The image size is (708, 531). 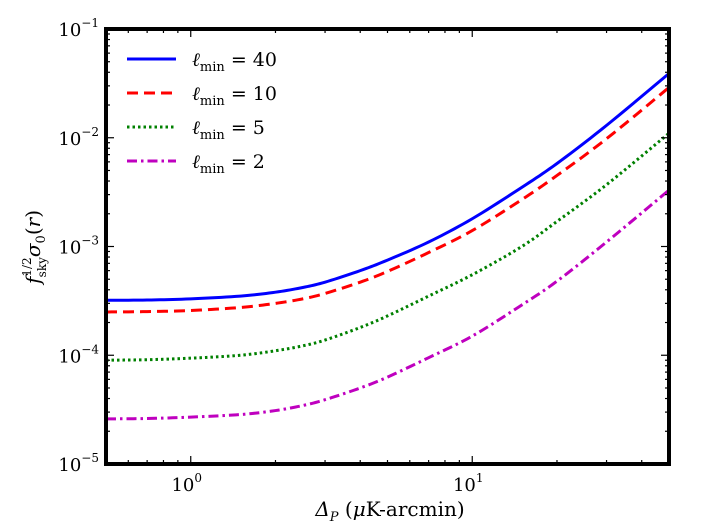 I want to click on legend: ℓmin = 40 ℓmin = 10 ℓmin = 5 ℓmin = 2, so click(x=202, y=113).